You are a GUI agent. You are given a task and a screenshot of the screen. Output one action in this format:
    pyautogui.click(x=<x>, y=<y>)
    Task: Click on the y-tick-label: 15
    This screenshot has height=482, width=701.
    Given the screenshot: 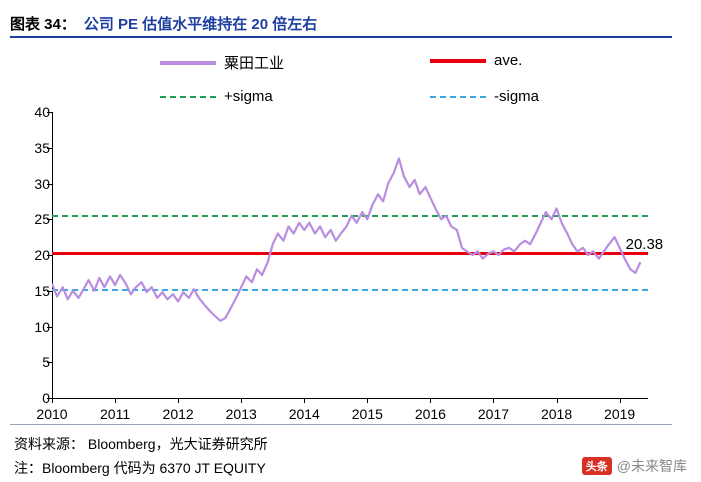 What is the action you would take?
    pyautogui.click(x=42, y=290)
    